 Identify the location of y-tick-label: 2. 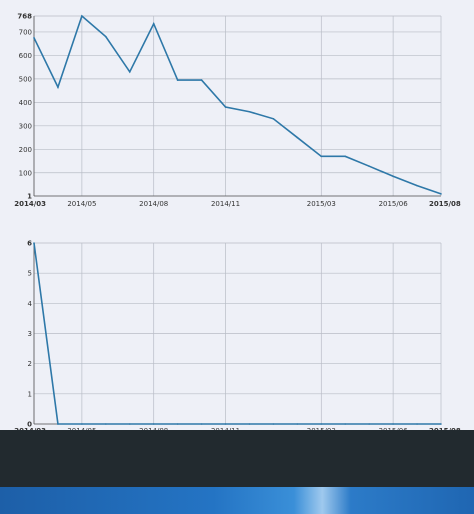
(30, 364).